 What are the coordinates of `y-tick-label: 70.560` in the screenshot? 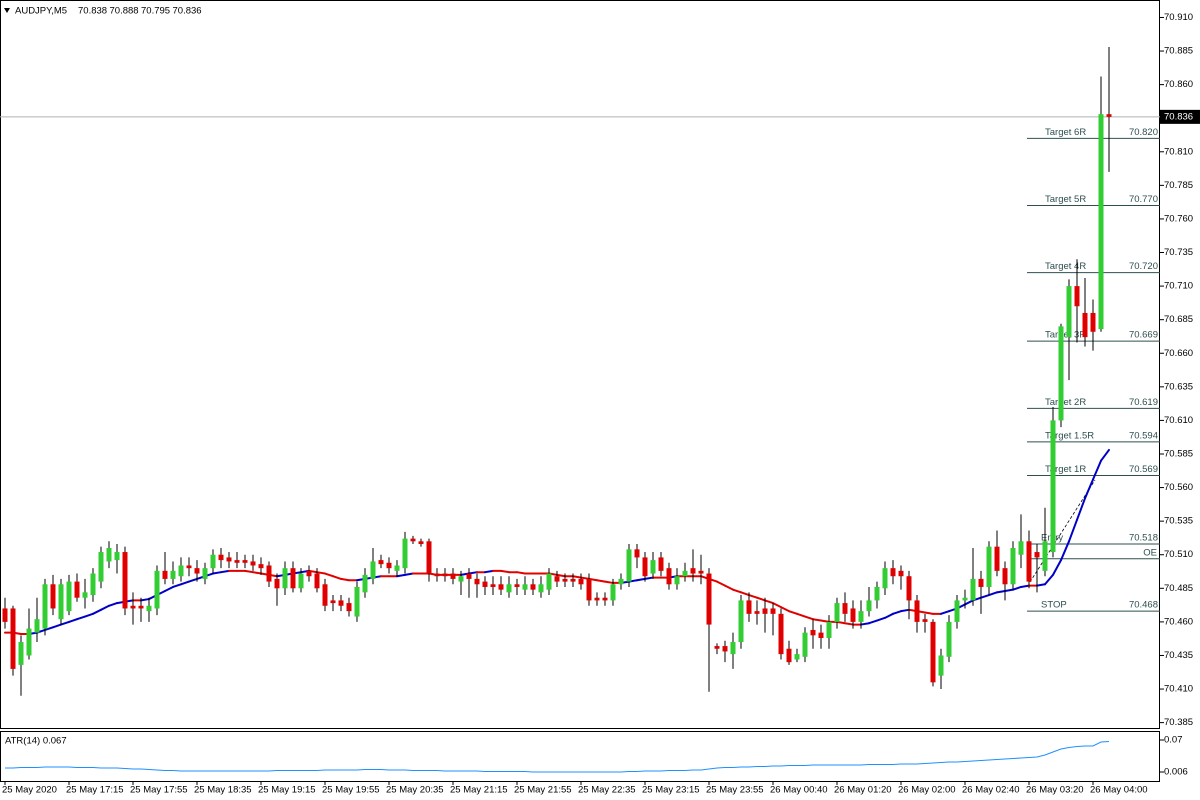 It's located at (1178, 487).